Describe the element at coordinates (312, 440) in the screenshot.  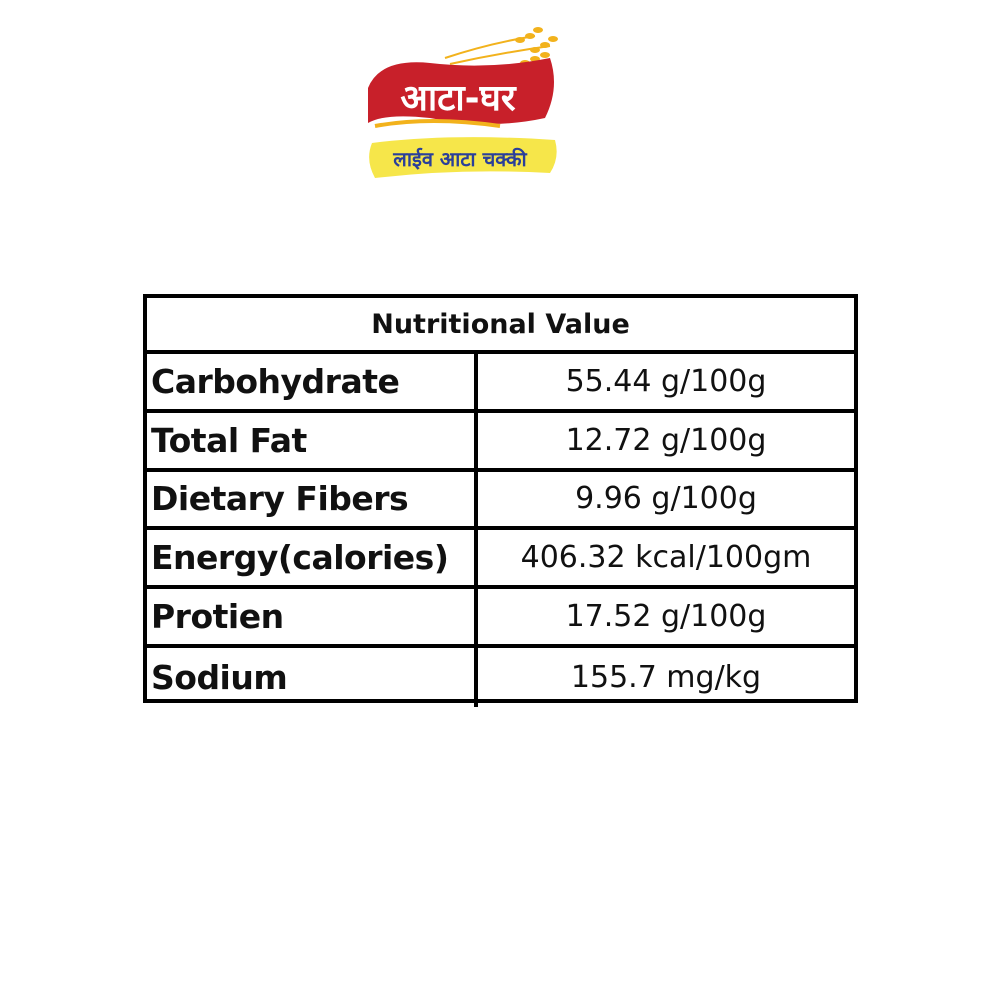
I see `nutrient-label: Total Fat` at that location.